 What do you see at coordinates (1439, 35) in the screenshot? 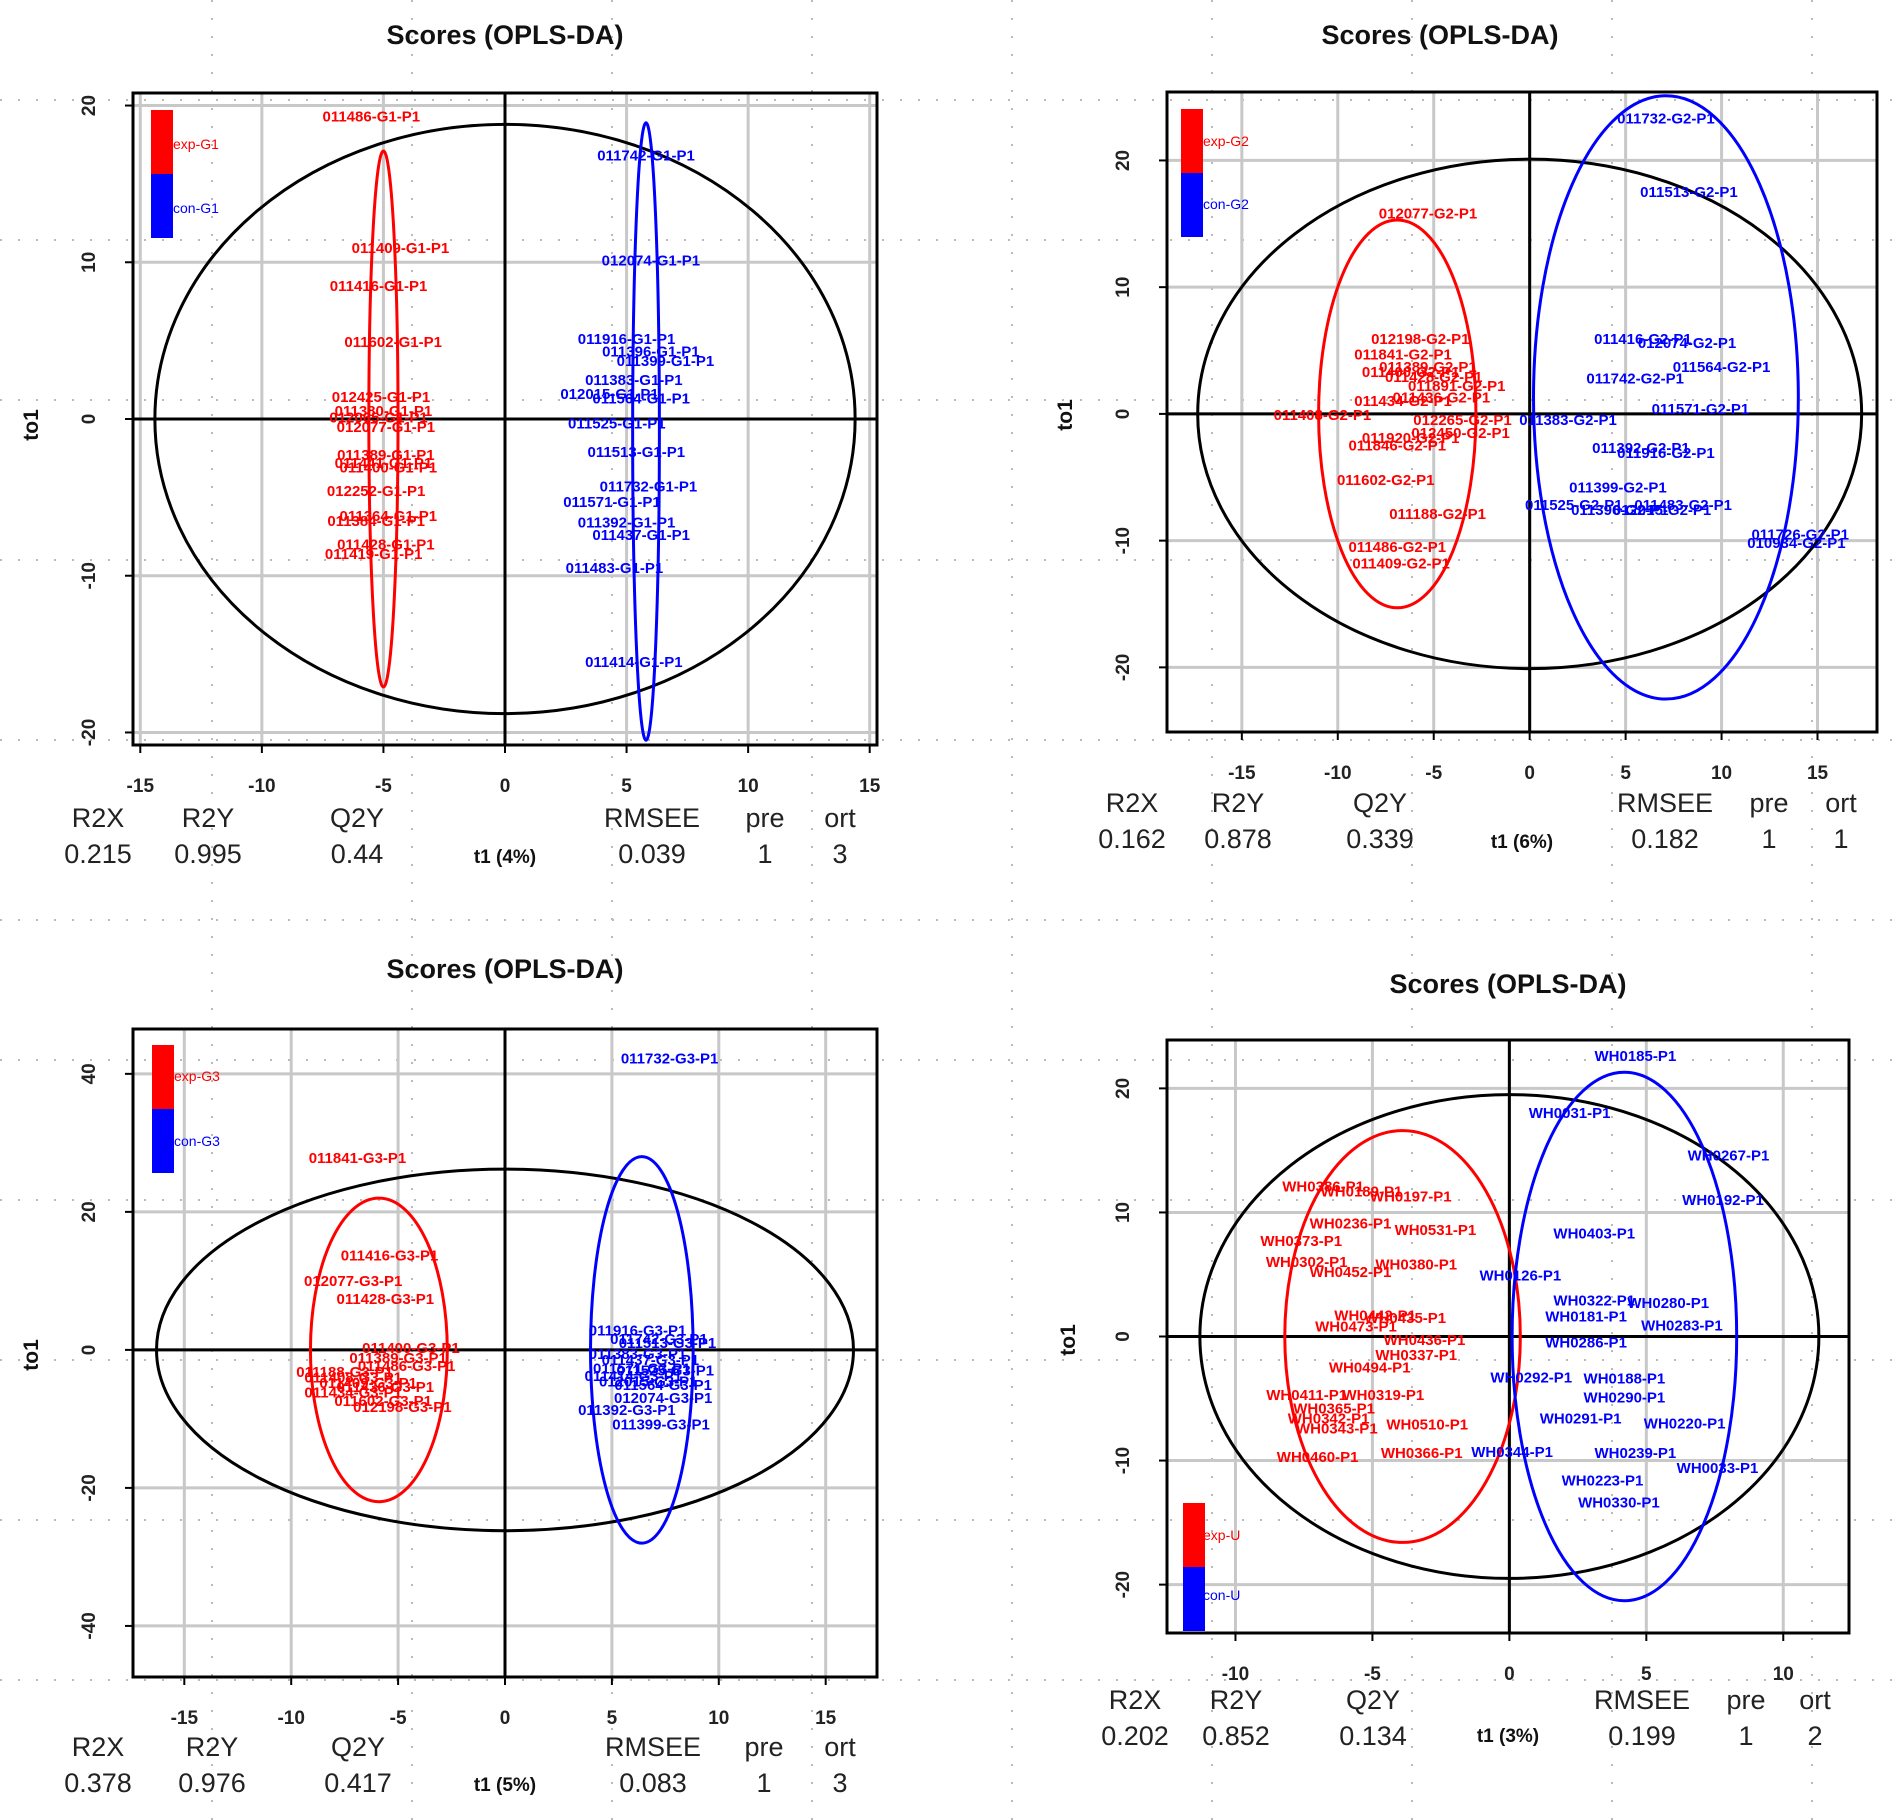
I see `chart-title: Scores (OPLS-DA)` at bounding box center [1439, 35].